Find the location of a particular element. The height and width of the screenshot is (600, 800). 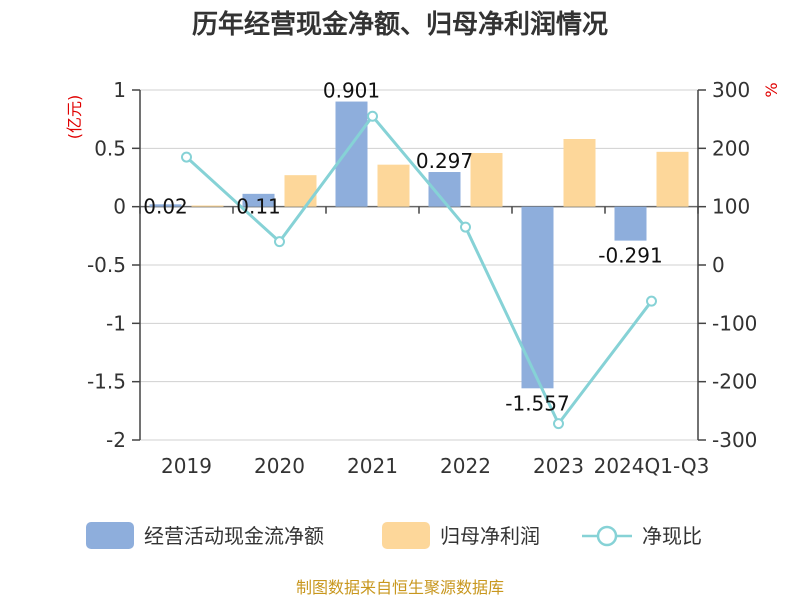

right-axis-tick-label: 100 is located at coordinates (731, 207).